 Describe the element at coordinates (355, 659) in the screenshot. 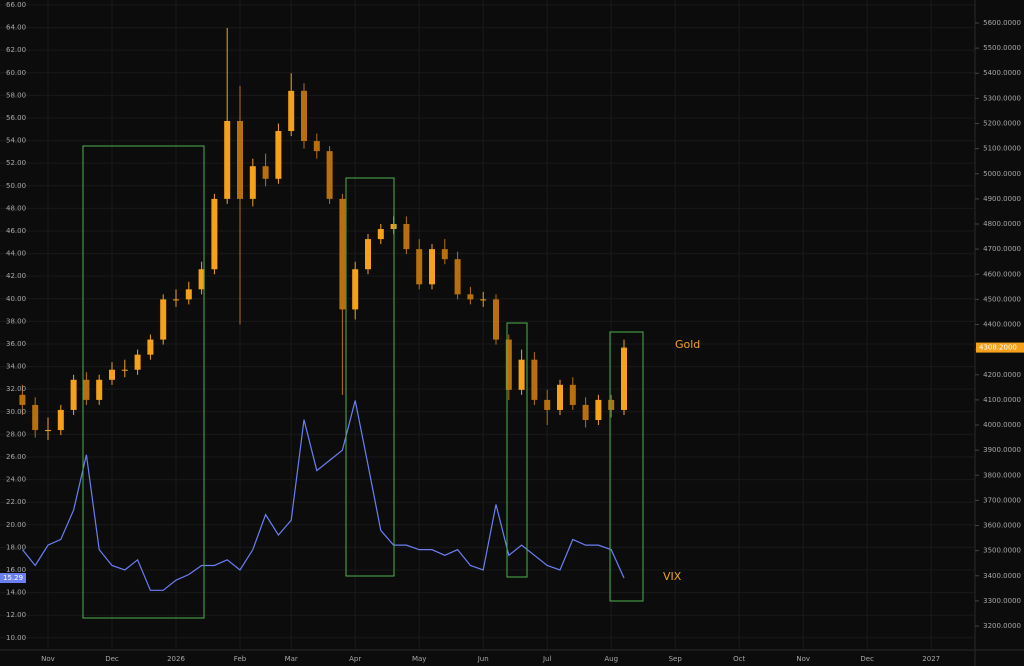

I see `x-tick-label: Apr` at that location.